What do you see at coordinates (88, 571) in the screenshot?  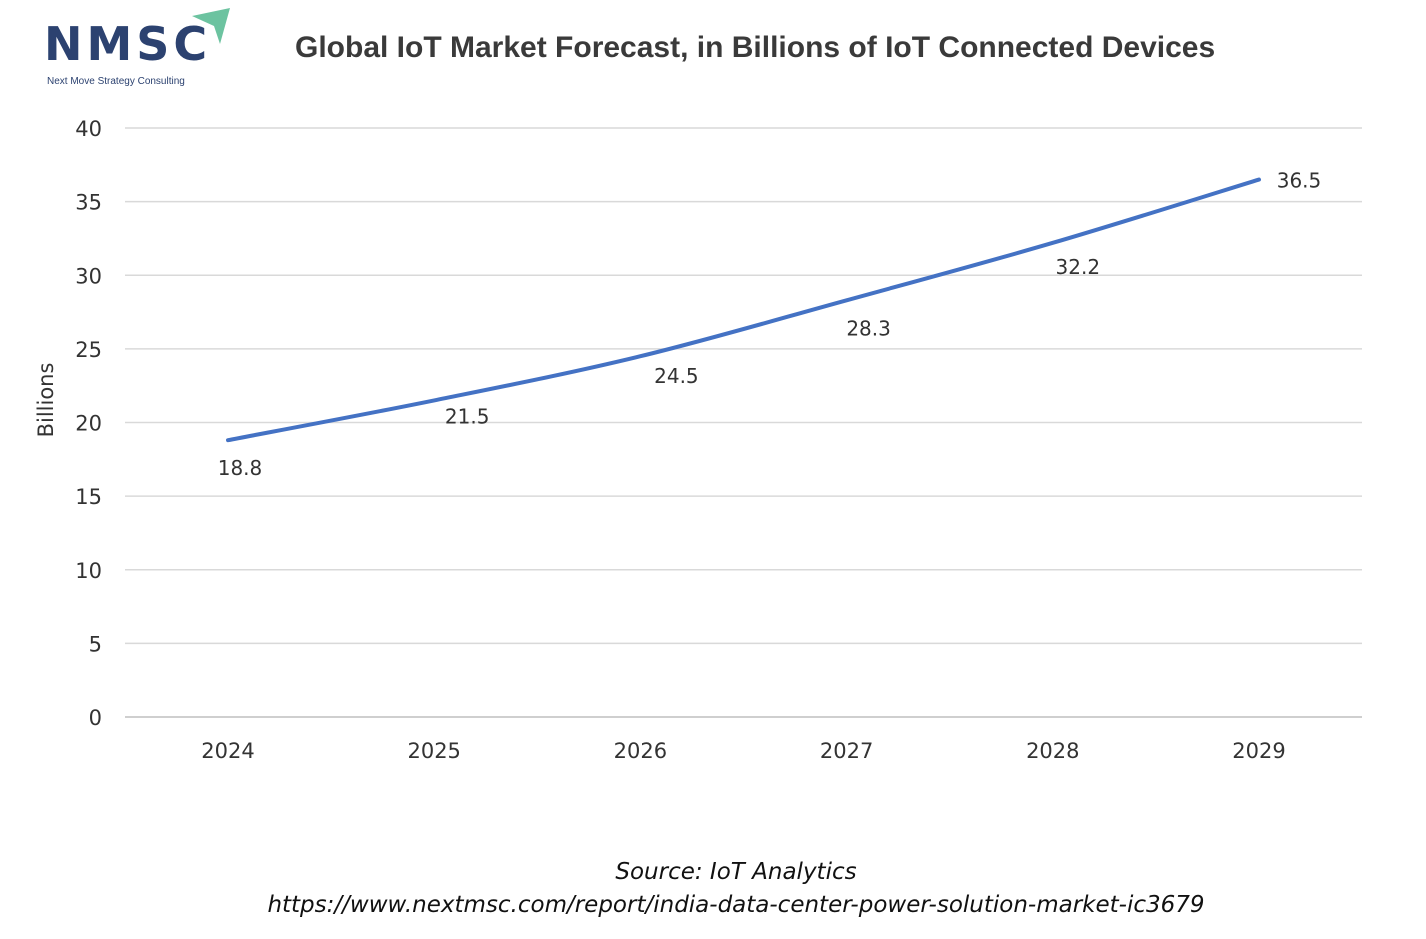 I see `y-tick-label: 10` at bounding box center [88, 571].